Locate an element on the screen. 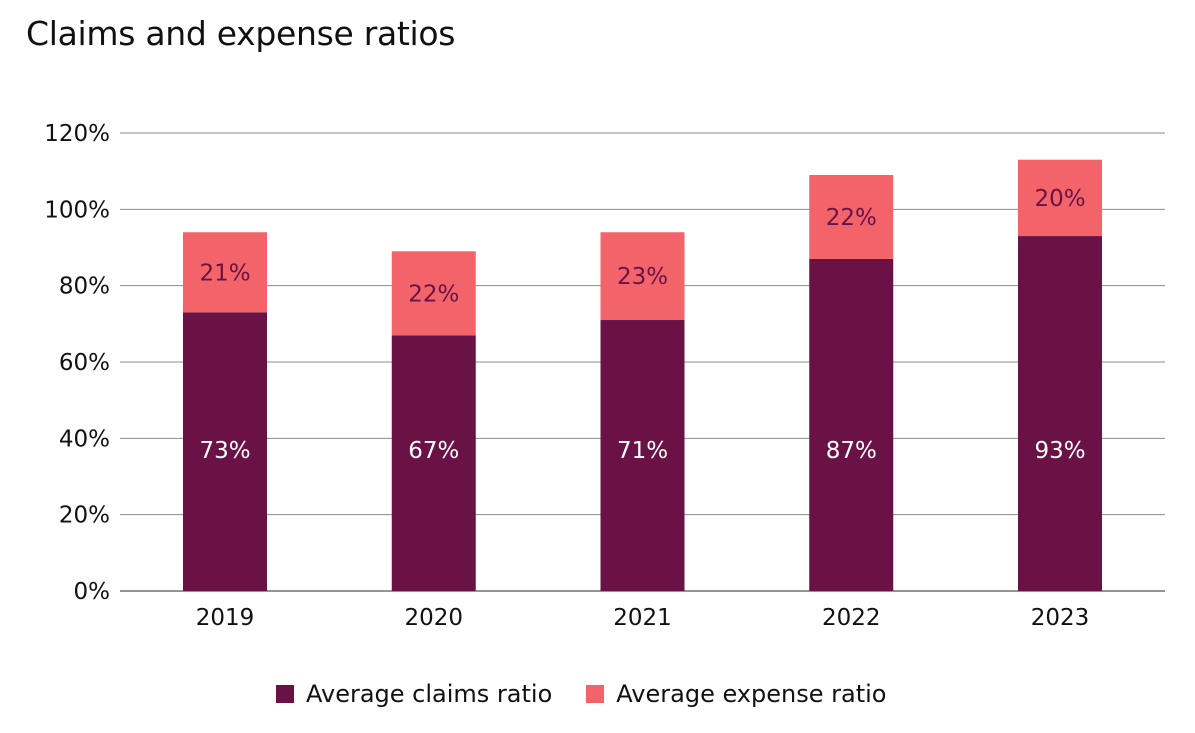 This screenshot has height=733, width=1195. legend-item-claims: Average claims ratio is located at coordinates (414, 694).